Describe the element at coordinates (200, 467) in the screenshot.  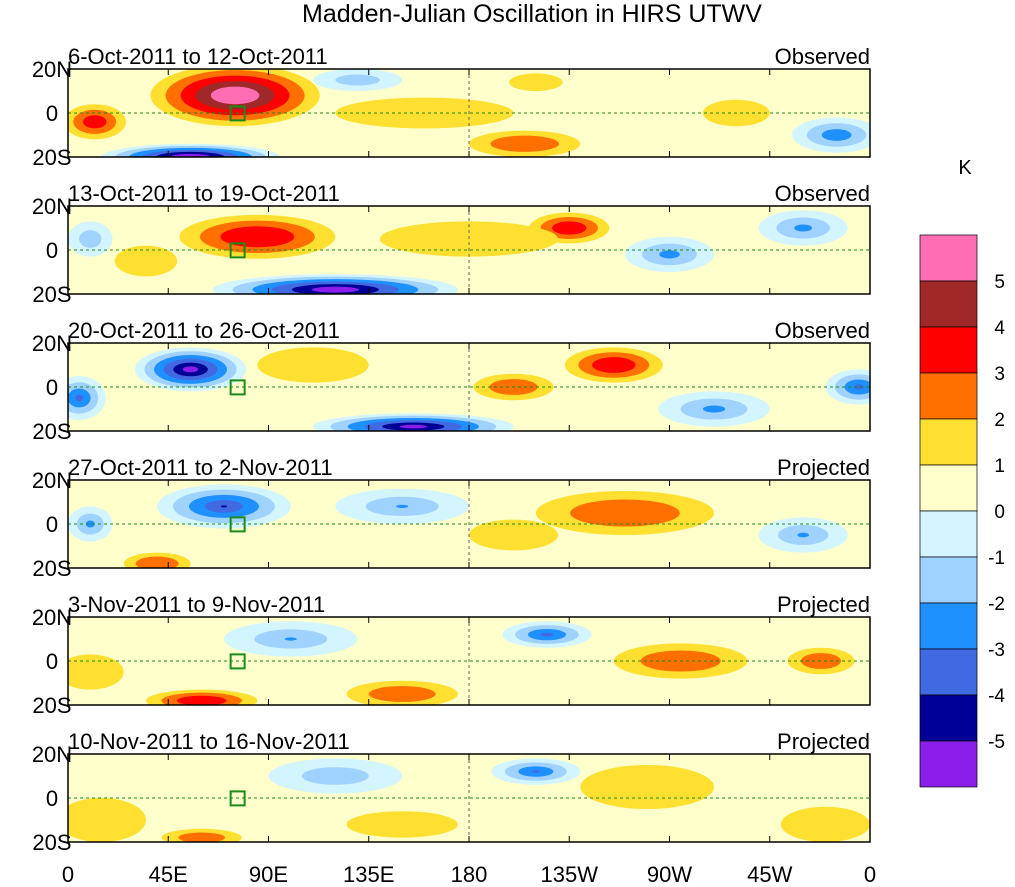
I see `panel-period: 27-Oct-2011 to 2-Nov-2011` at that location.